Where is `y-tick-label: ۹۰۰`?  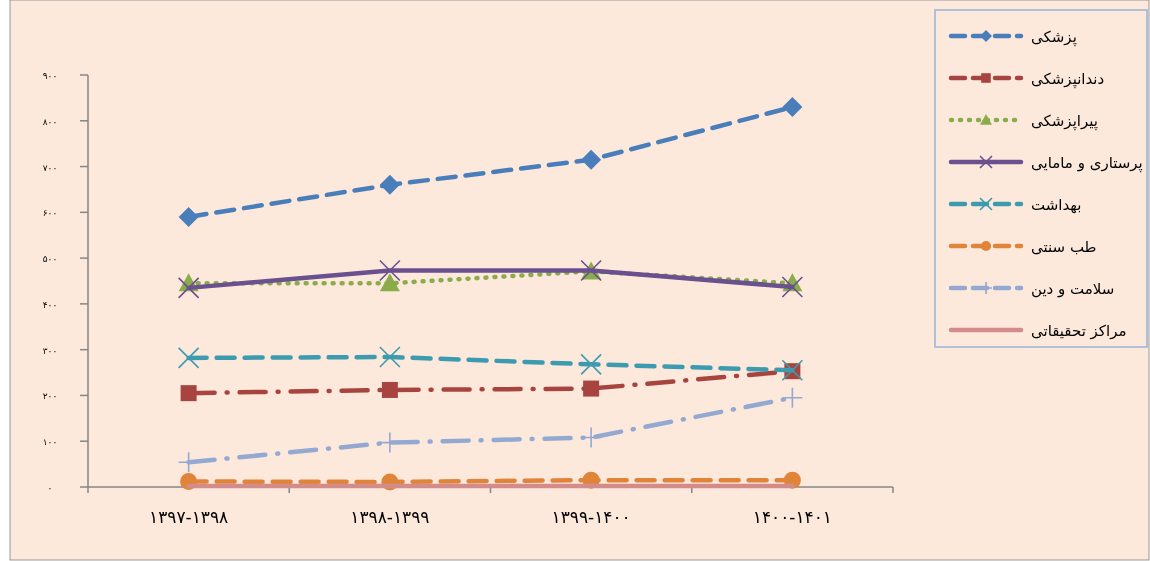 y-tick-label: ۹۰۰ is located at coordinates (50, 76).